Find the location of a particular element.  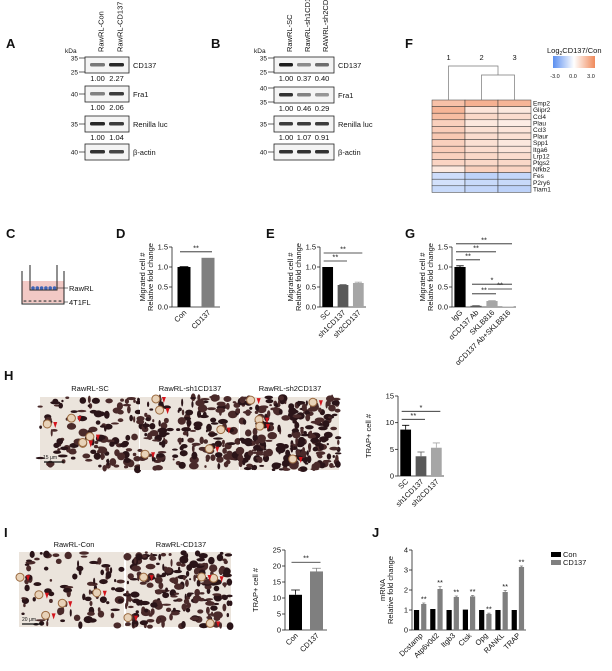

panel-label-j: J is located at coordinates (375, 532).